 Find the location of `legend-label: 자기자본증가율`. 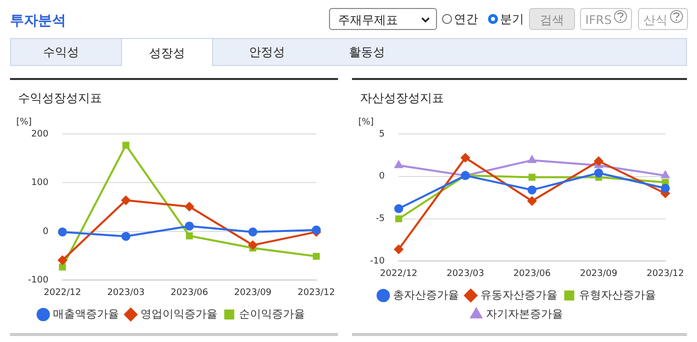

legend-label: 자기자본증가율 is located at coordinates (524, 313).